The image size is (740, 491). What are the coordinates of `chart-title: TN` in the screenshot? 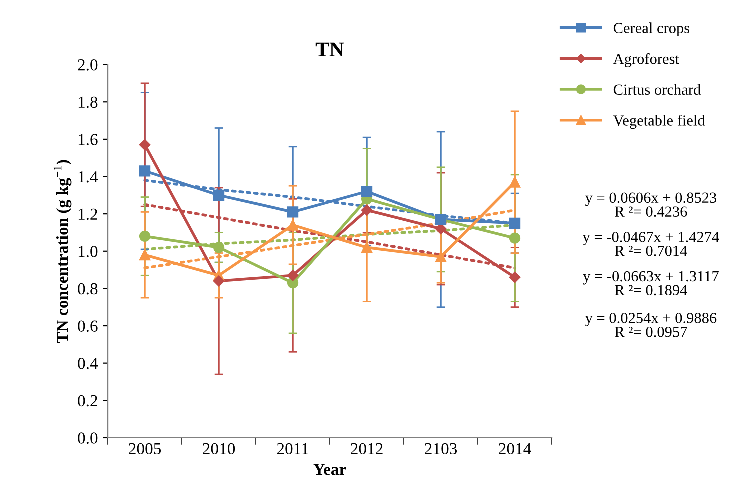 It's located at (330, 49).